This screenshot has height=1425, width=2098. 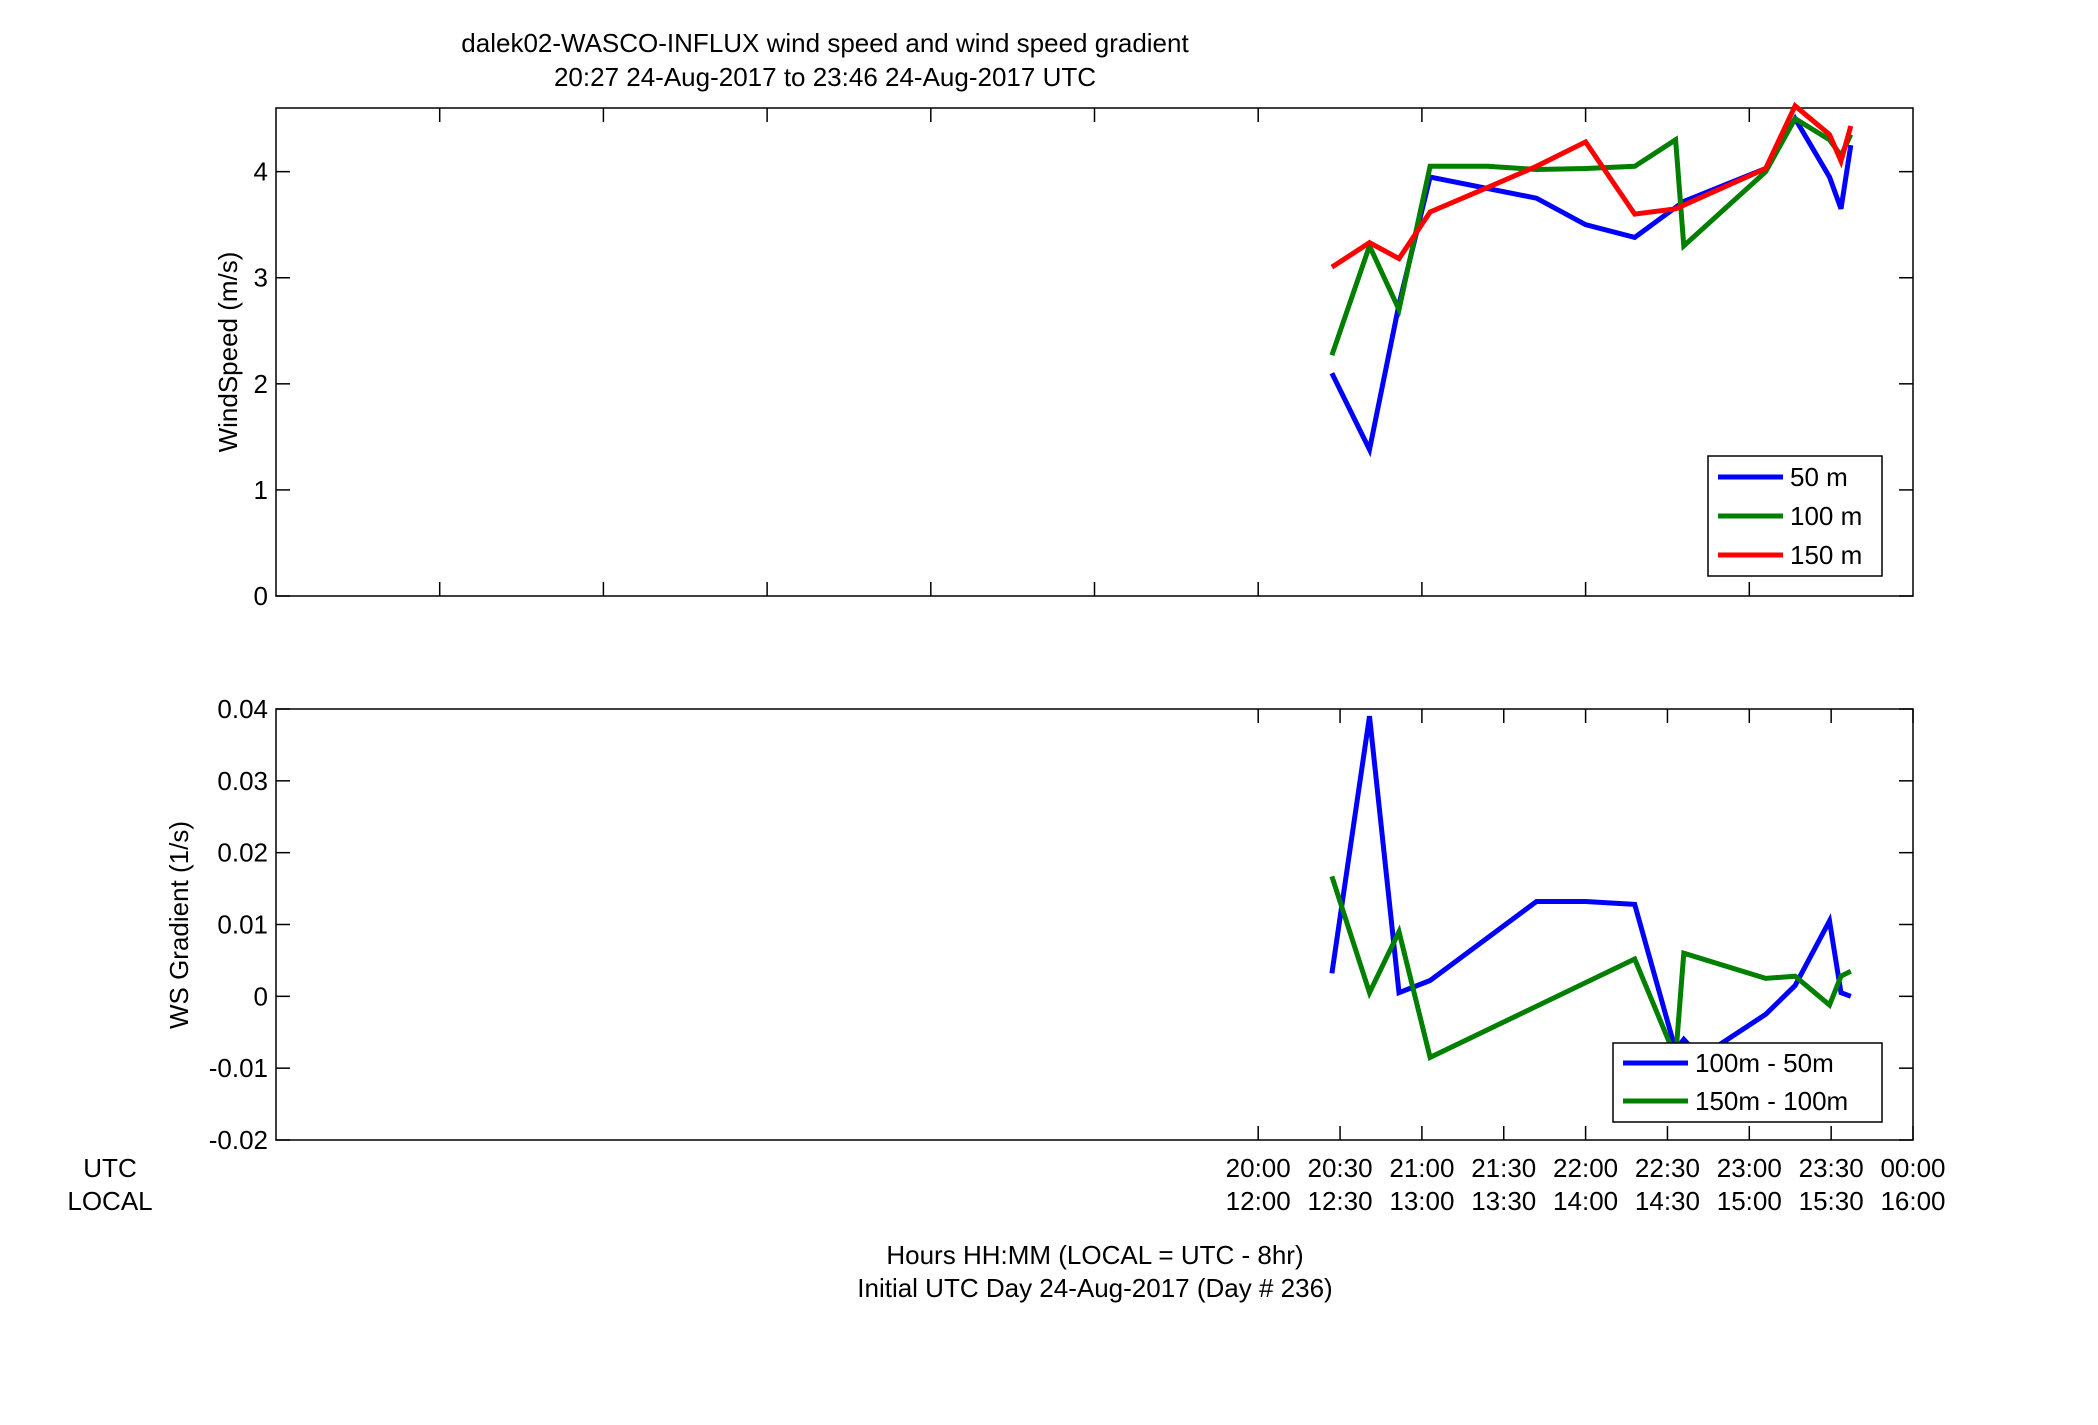 I want to click on x-tick-label-local: 14:00, so click(x=1585, y=1201).